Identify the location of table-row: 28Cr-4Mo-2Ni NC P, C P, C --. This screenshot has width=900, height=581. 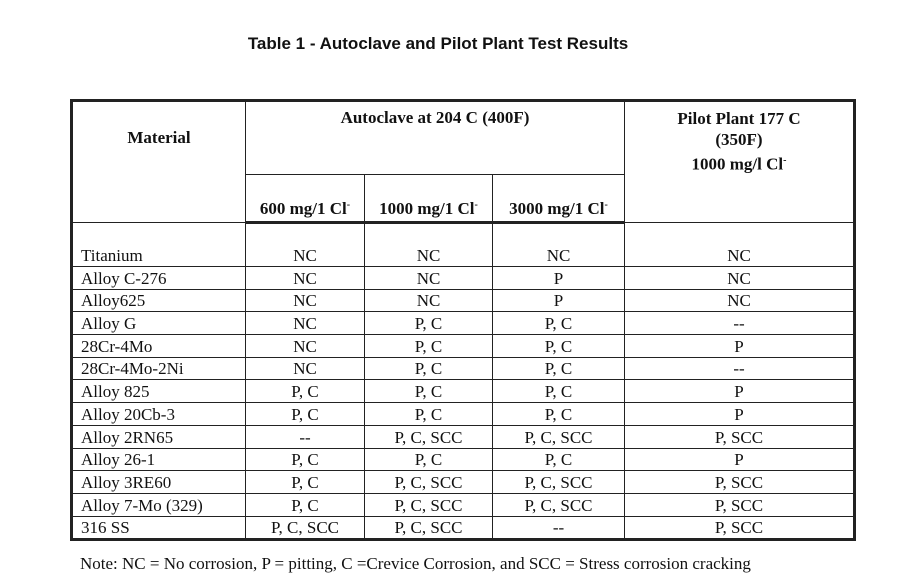
(463, 368).